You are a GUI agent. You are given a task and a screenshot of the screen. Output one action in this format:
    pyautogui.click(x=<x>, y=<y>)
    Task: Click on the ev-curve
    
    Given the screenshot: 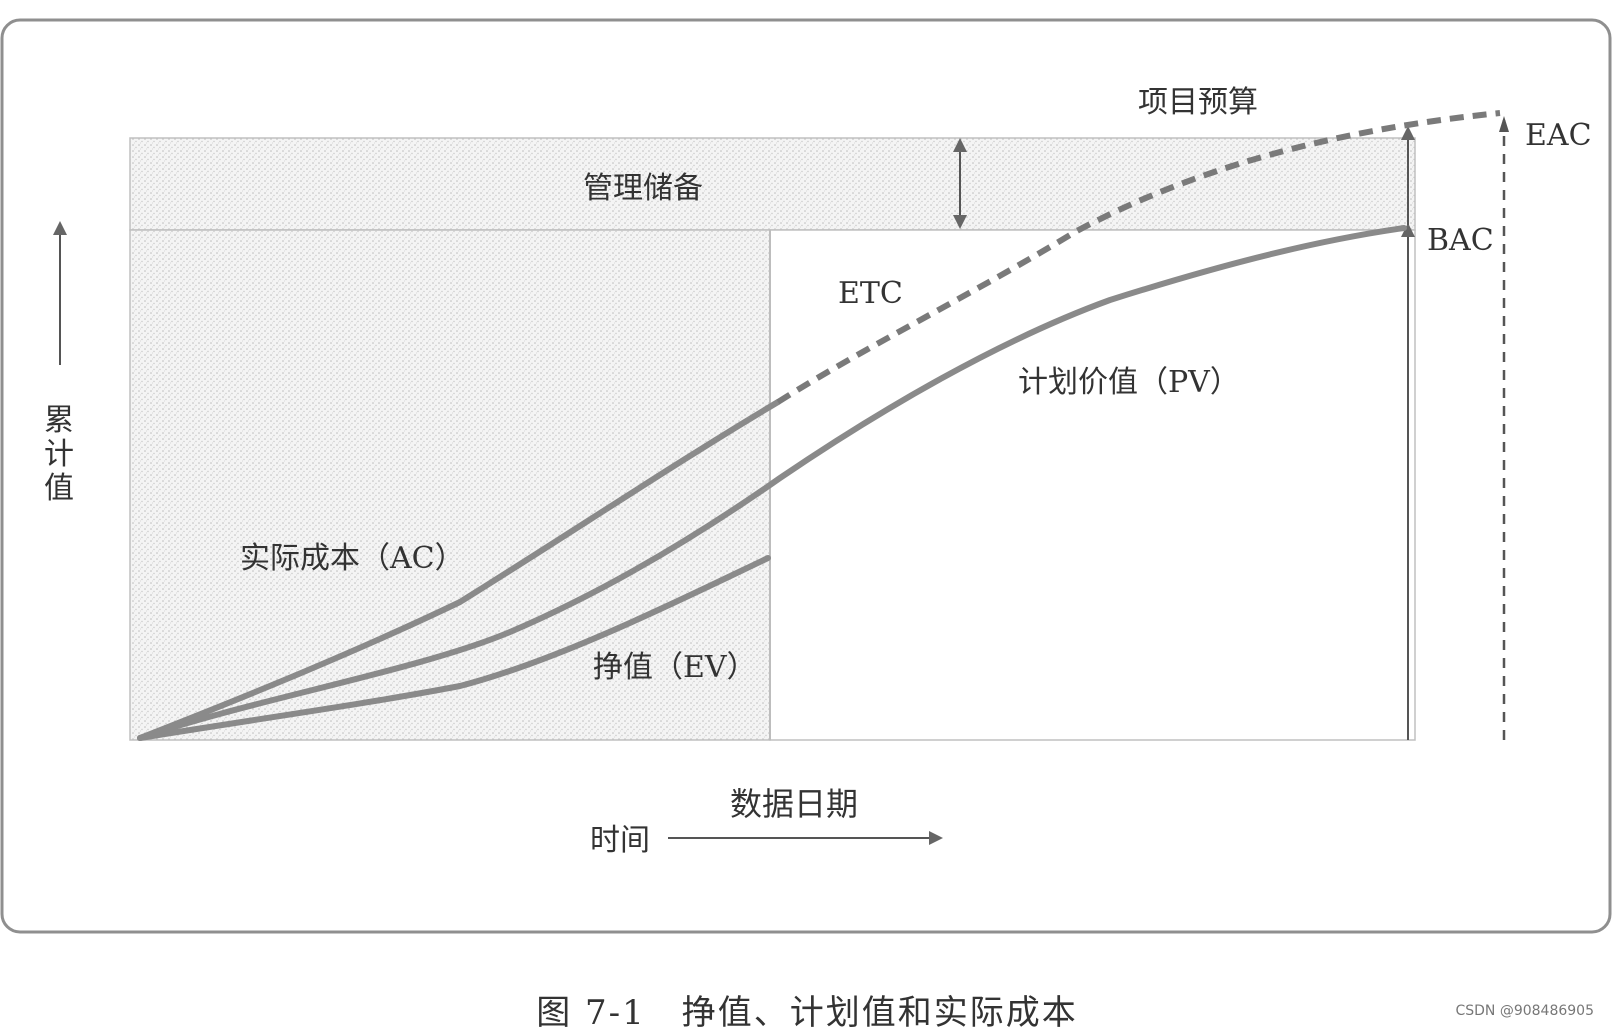 What is the action you would take?
    pyautogui.click(x=454, y=648)
    